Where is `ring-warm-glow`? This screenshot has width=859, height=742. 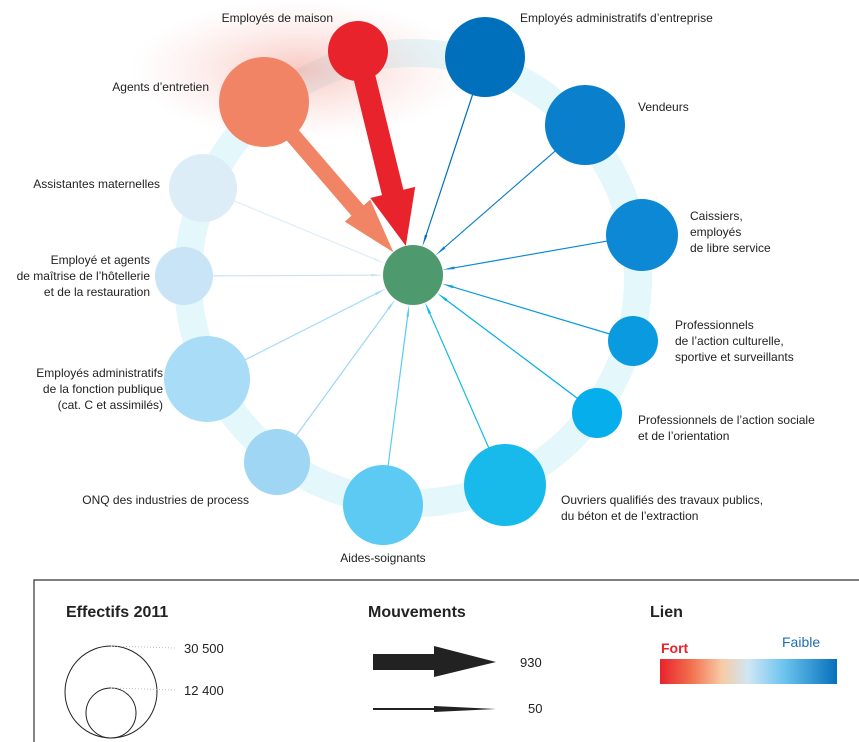
ring-warm-glow is located at coordinates (300, 70).